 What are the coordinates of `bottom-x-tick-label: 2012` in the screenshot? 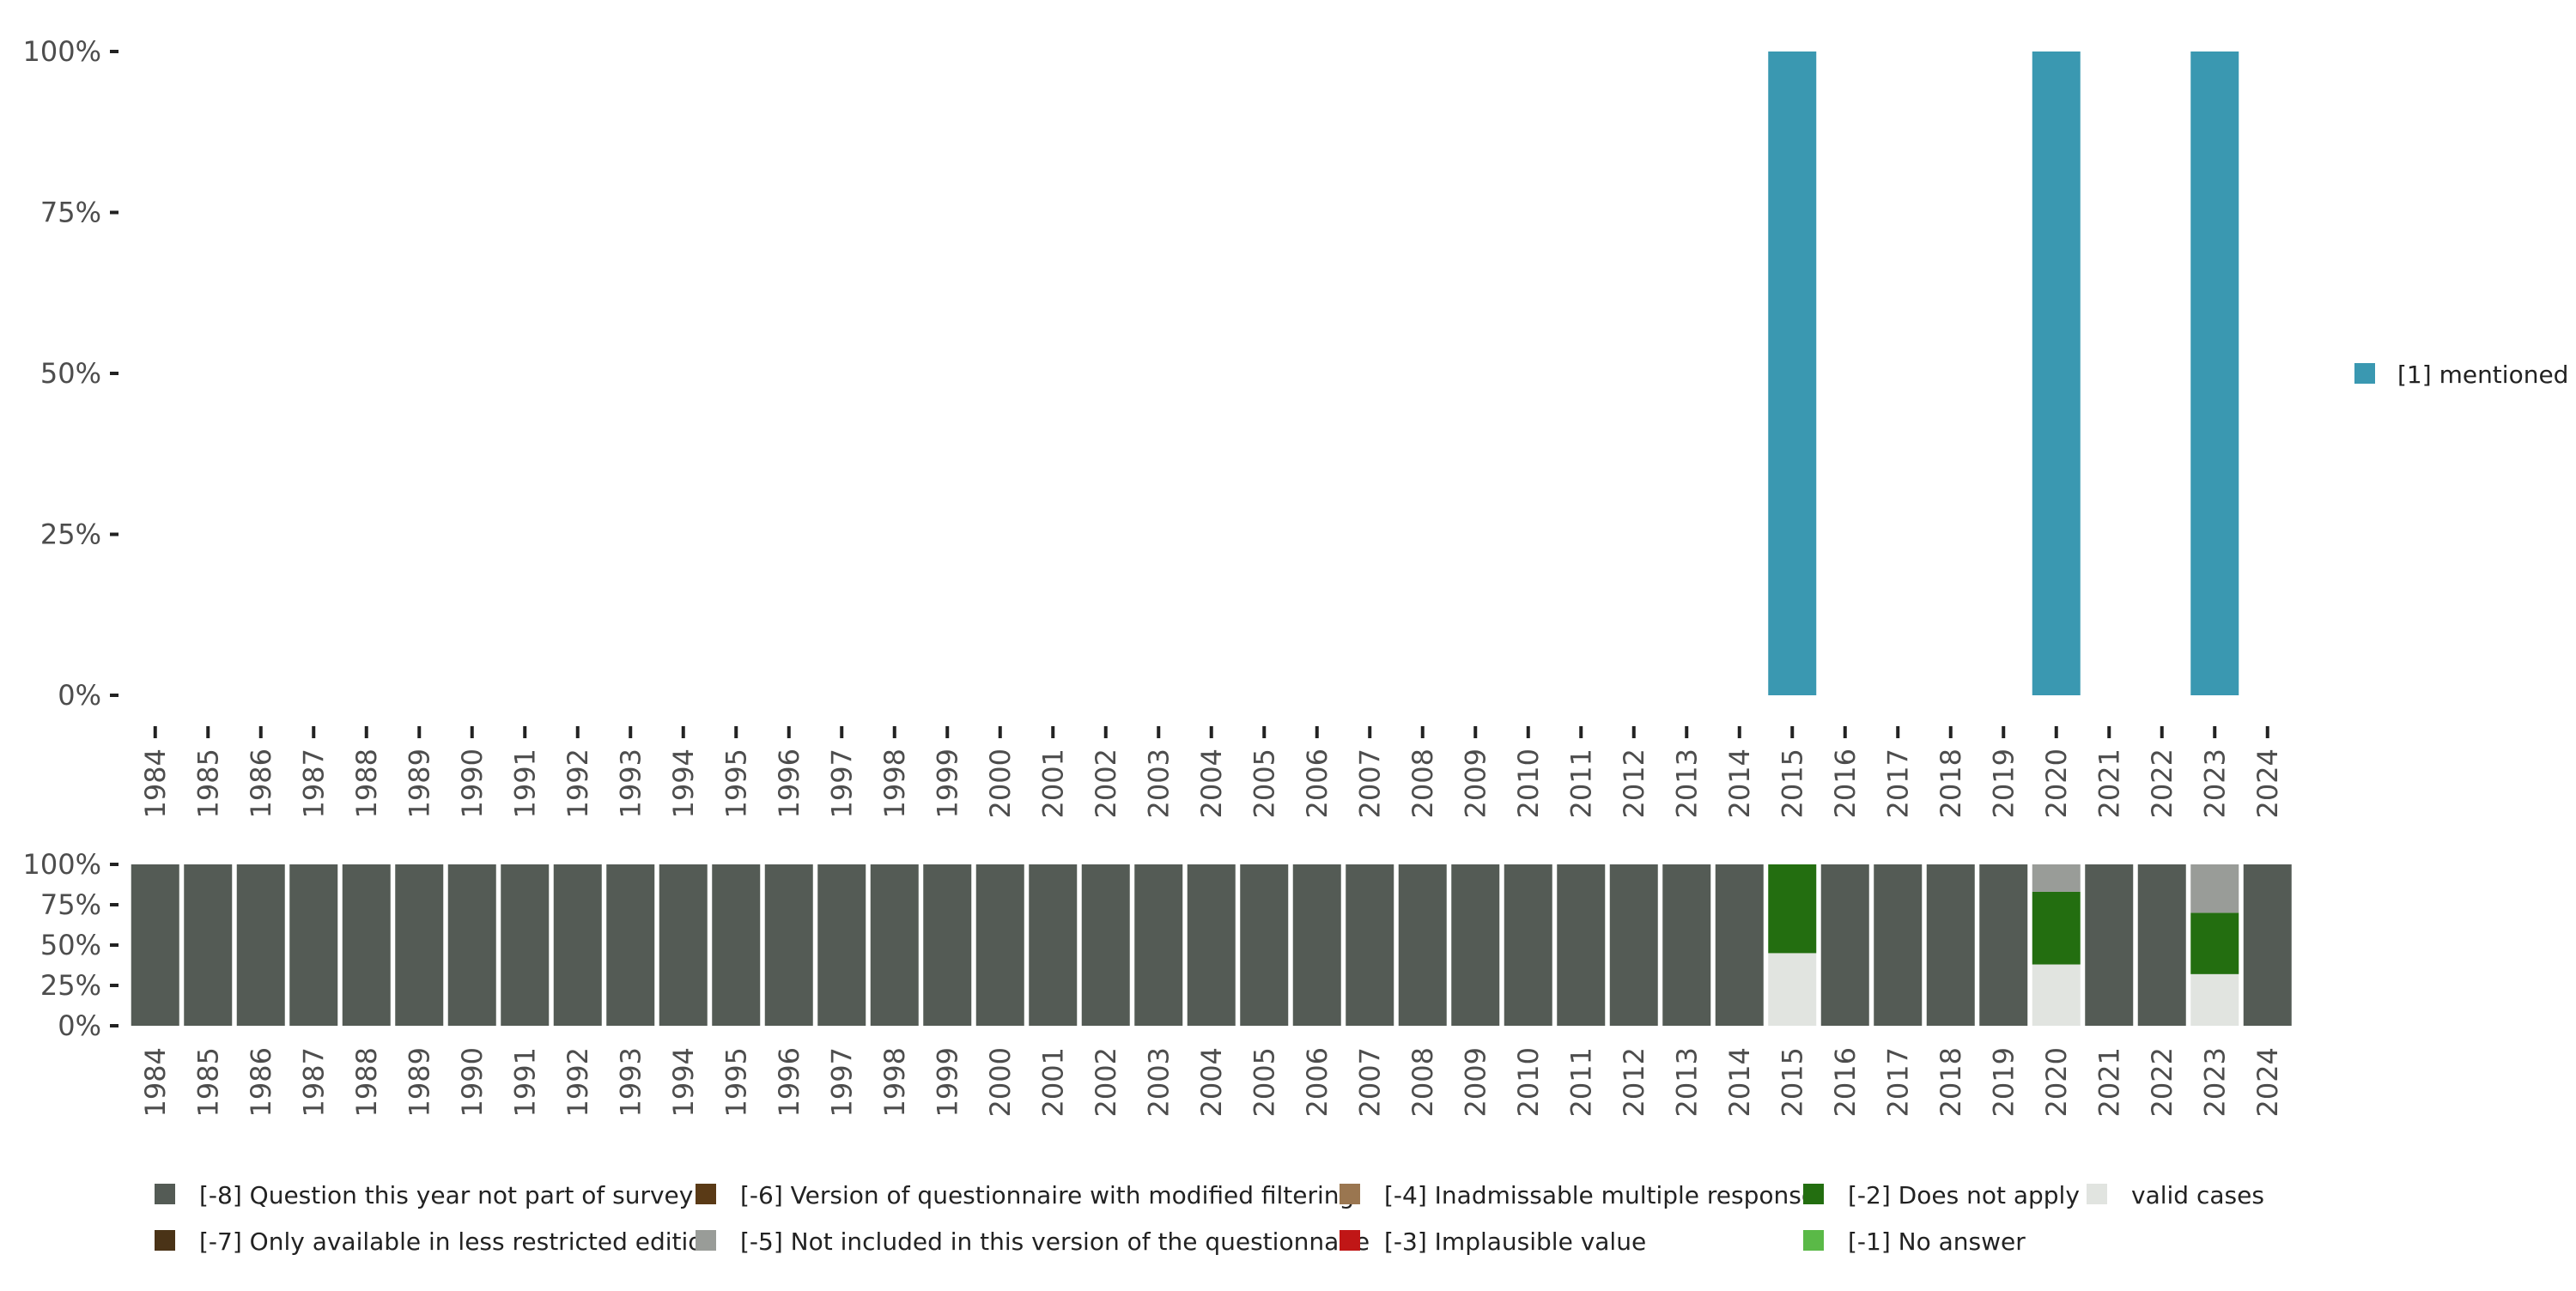 It's located at (1634, 1082).